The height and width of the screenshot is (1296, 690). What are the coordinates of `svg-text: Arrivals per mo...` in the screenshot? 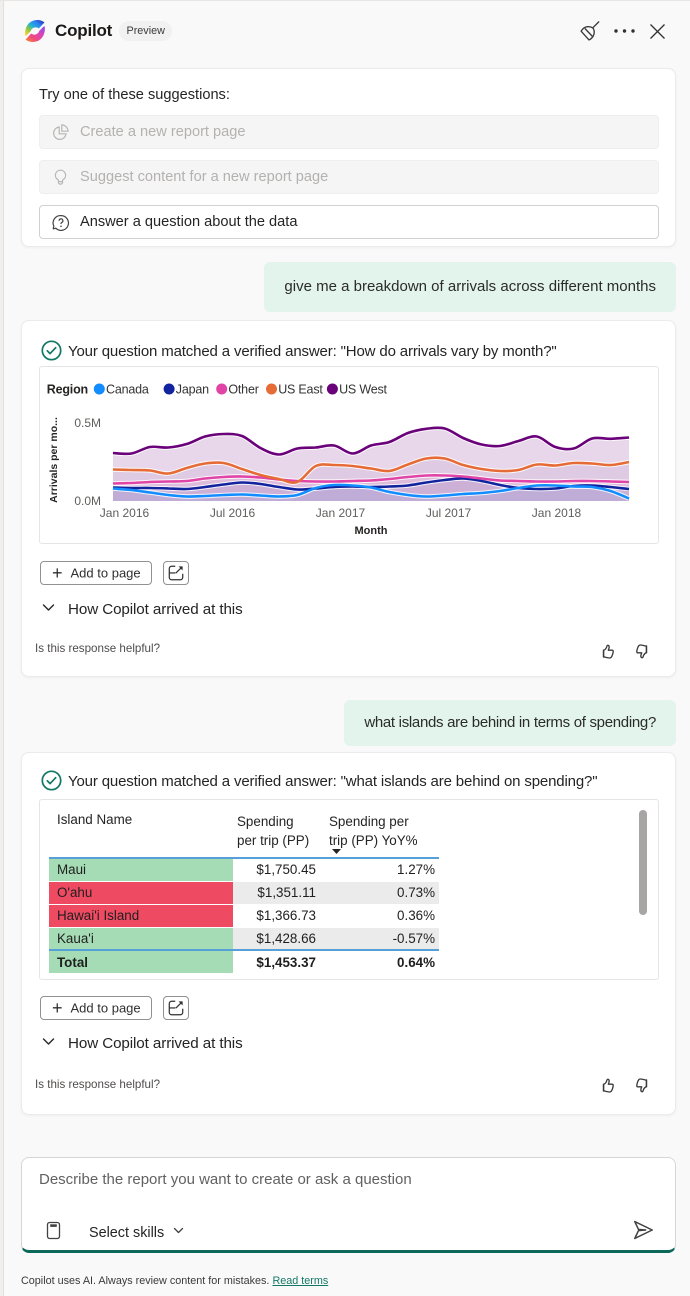 It's located at (54, 460).